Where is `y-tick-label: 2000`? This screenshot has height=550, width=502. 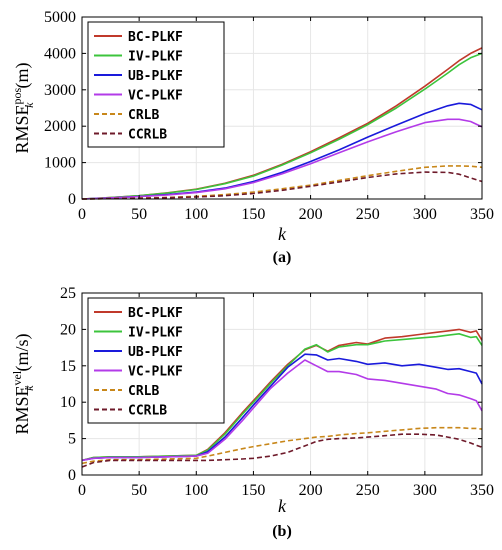
y-tick-label: 2000 is located at coordinates (60, 126).